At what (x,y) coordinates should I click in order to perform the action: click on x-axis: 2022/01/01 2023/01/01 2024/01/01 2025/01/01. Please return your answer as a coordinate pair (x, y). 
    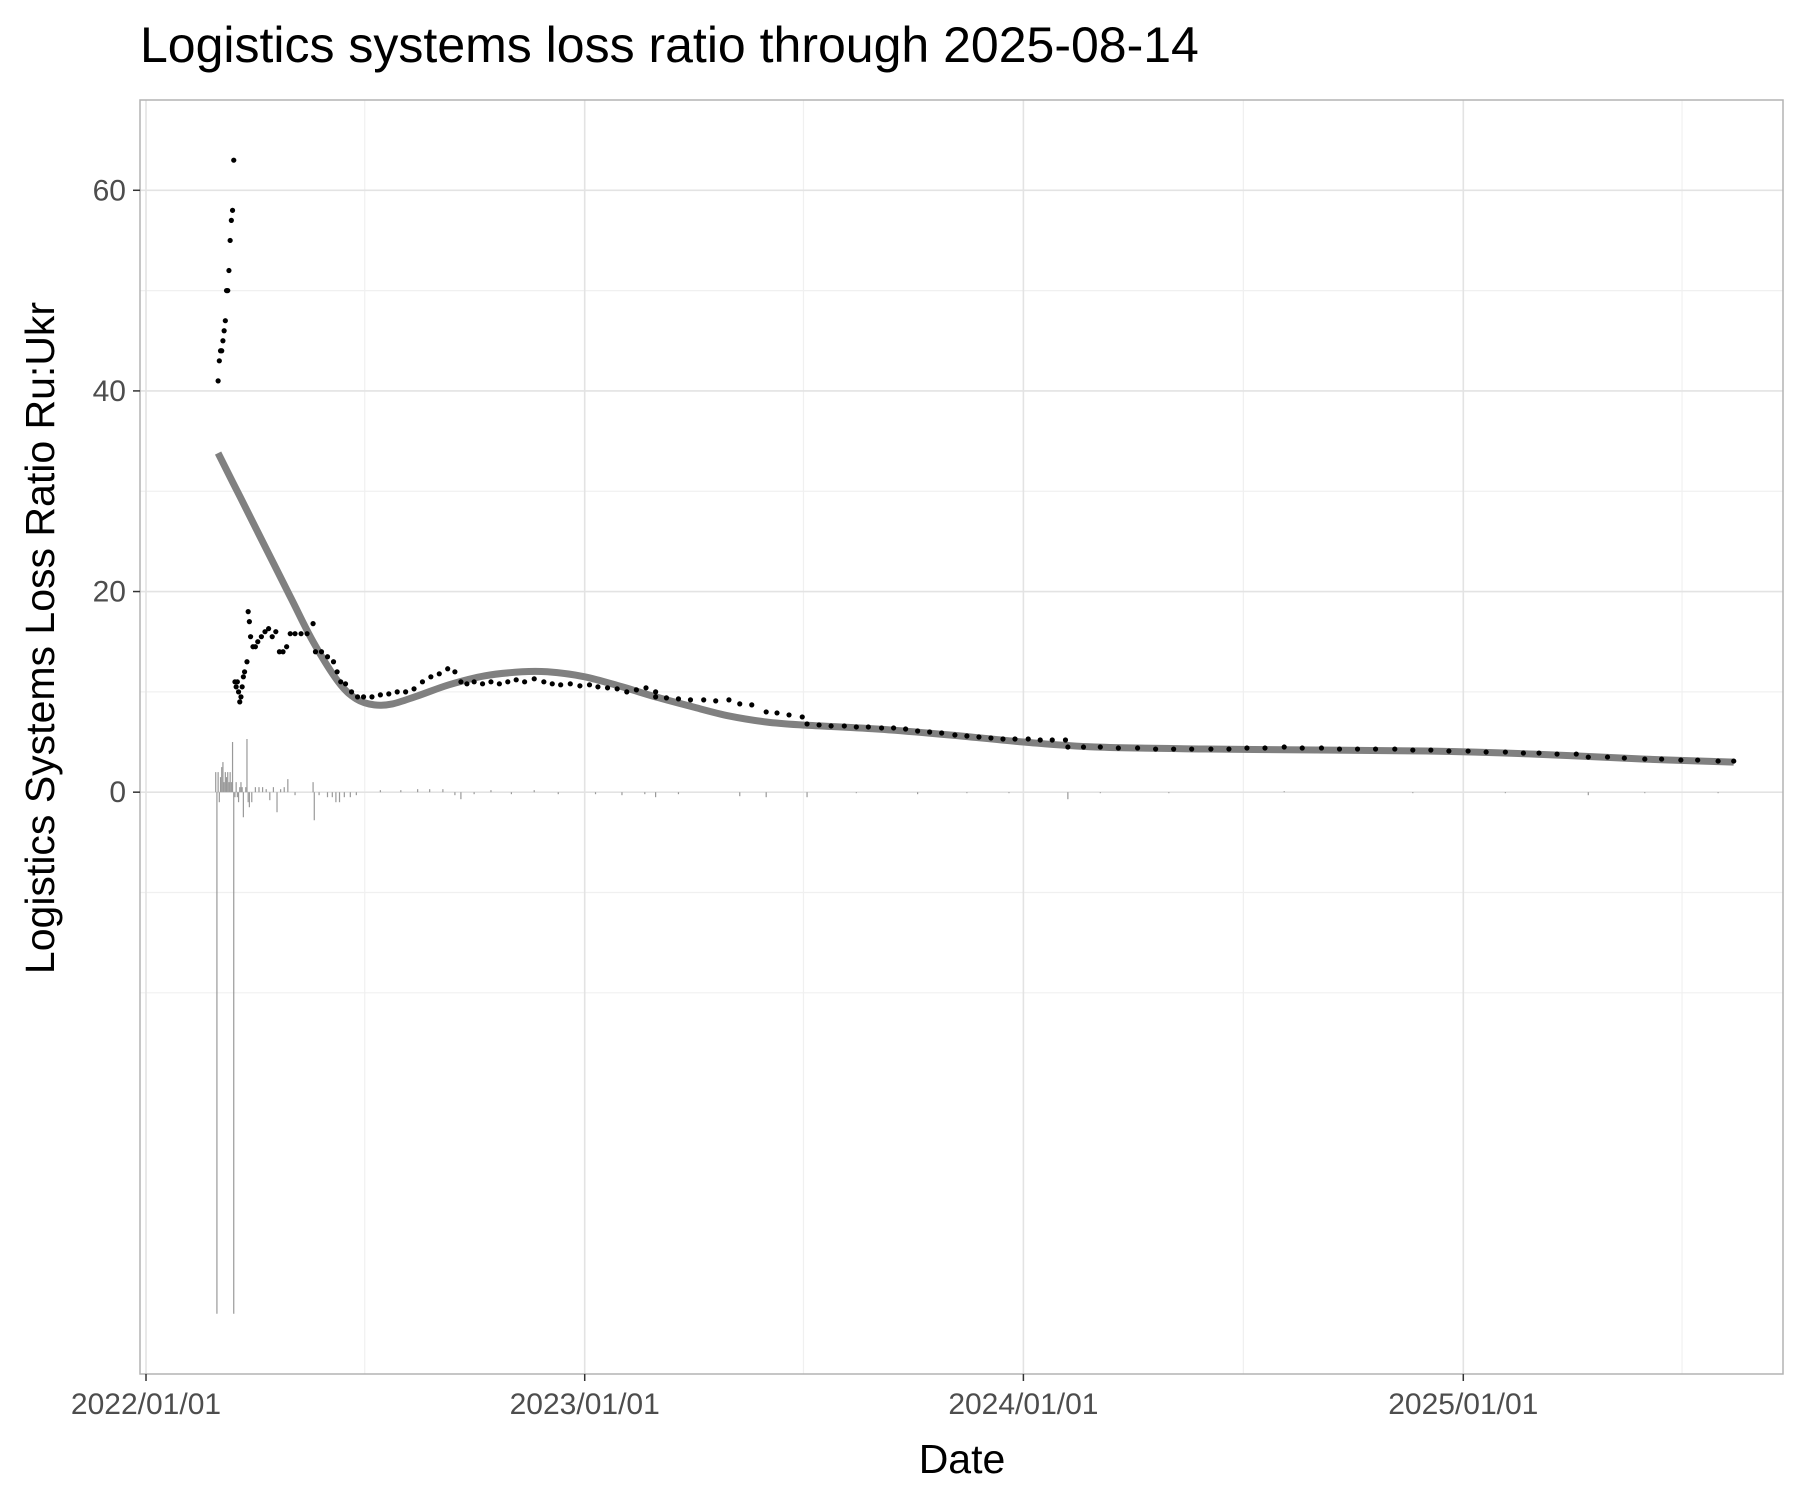
    Looking at the image, I should click on (804, 1397).